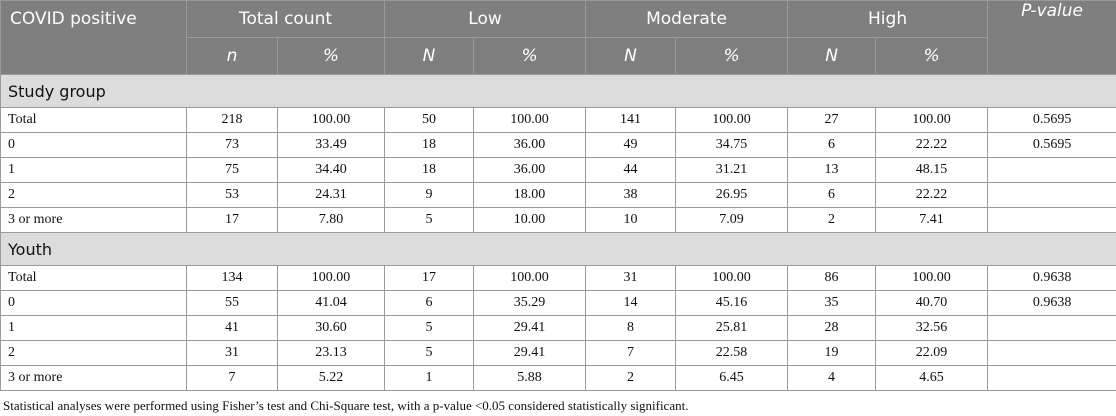 This screenshot has width=1116, height=416. What do you see at coordinates (93, 378) in the screenshot?
I see `row-label: 3 or more` at bounding box center [93, 378].